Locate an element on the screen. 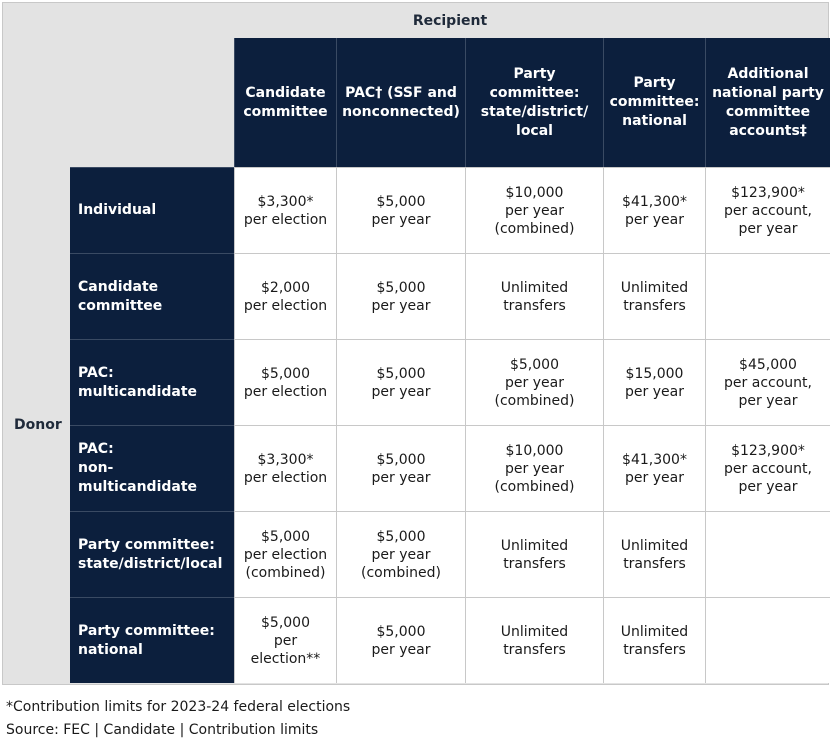  row-header-party-national: Party committee: national is located at coordinates (152, 640).